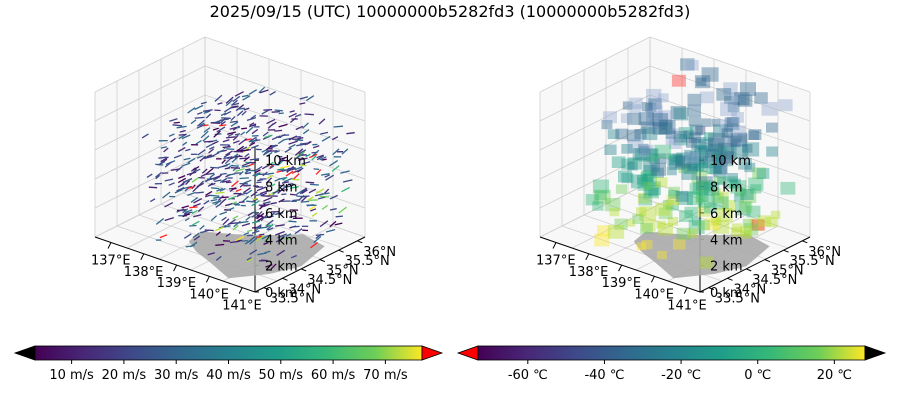 Image resolution: width=900 pixels, height=400 pixels. I want to click on alt-tick-label: 8 km, so click(726, 188).